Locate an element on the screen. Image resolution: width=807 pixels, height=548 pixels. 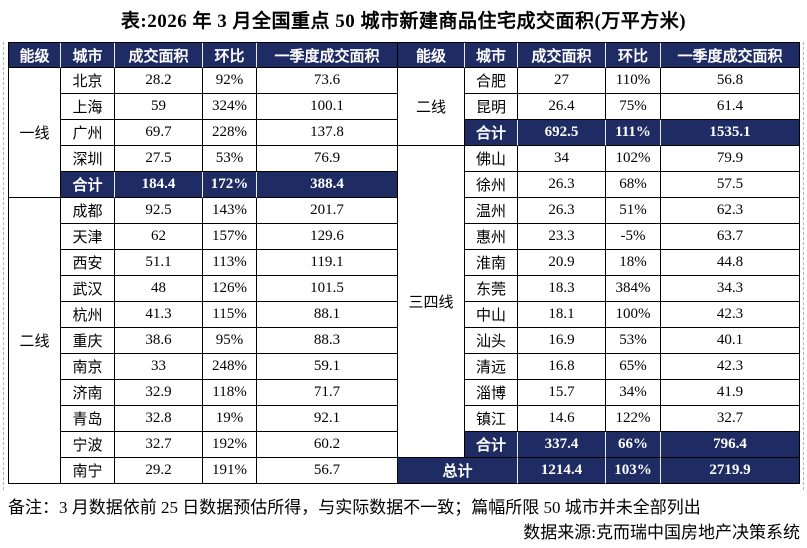
summary-row: 合计 337.4 66% 796.4 is located at coordinates (599, 445).